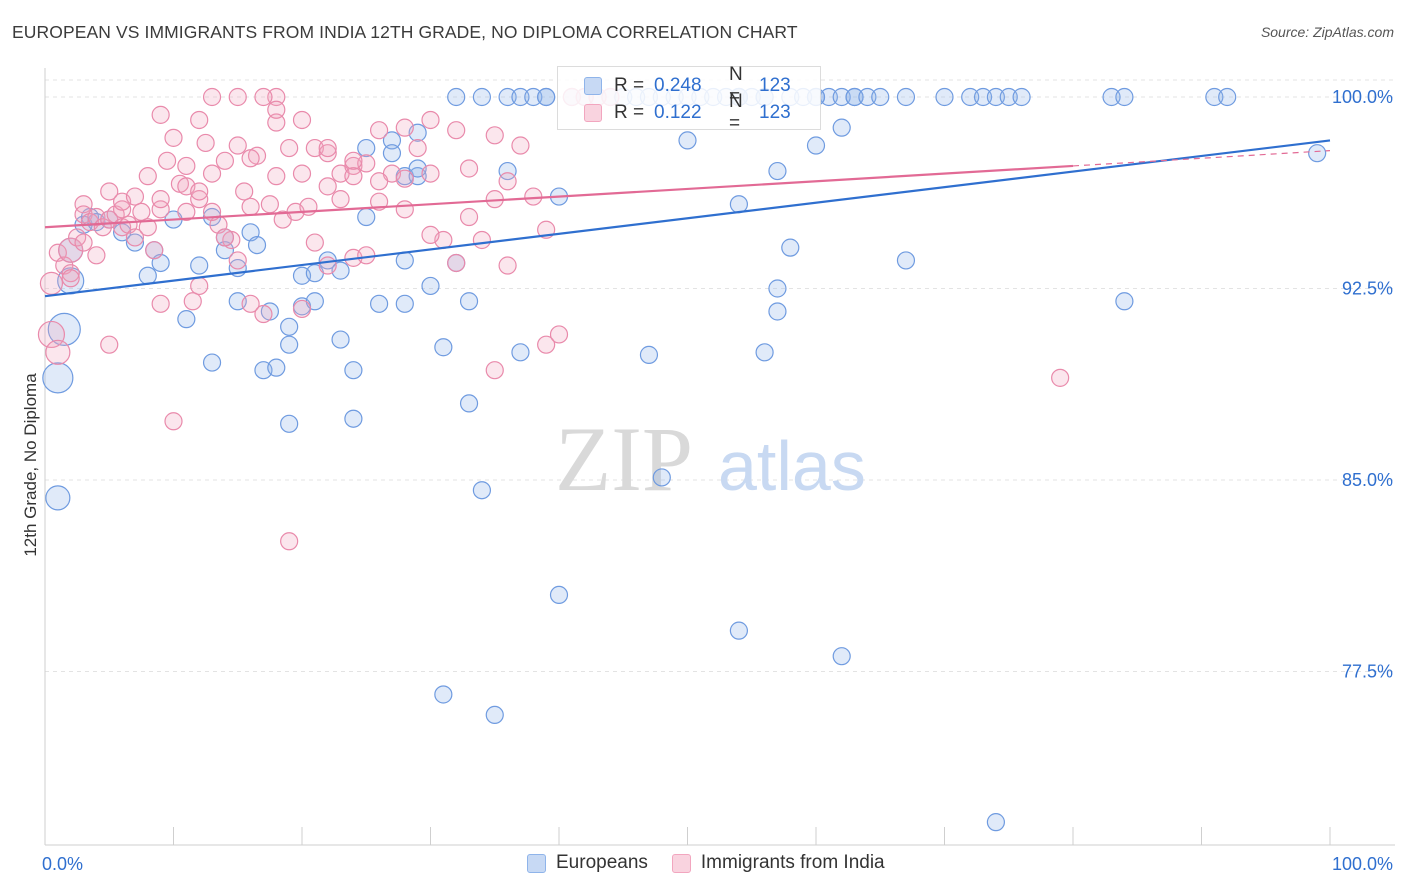 This screenshot has width=1406, height=892. I want to click on stats-row-europeans: R = 0.248 N = 123, so click(674, 85).